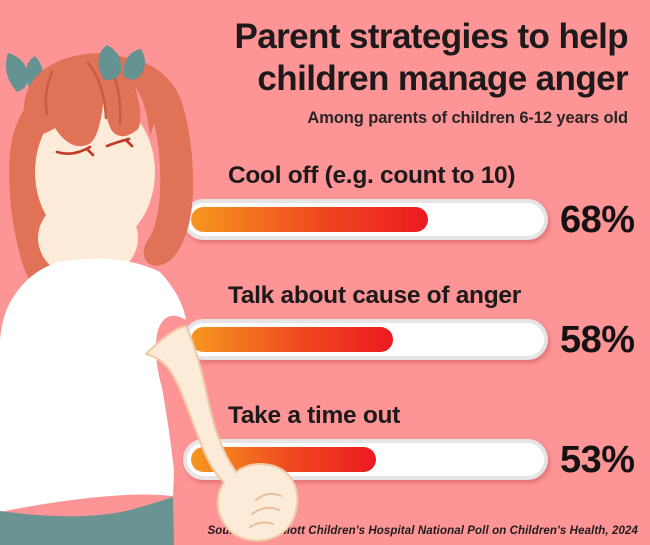 Image resolution: width=650 pixels, height=545 pixels. I want to click on bar-row: 53%, so click(409, 459).